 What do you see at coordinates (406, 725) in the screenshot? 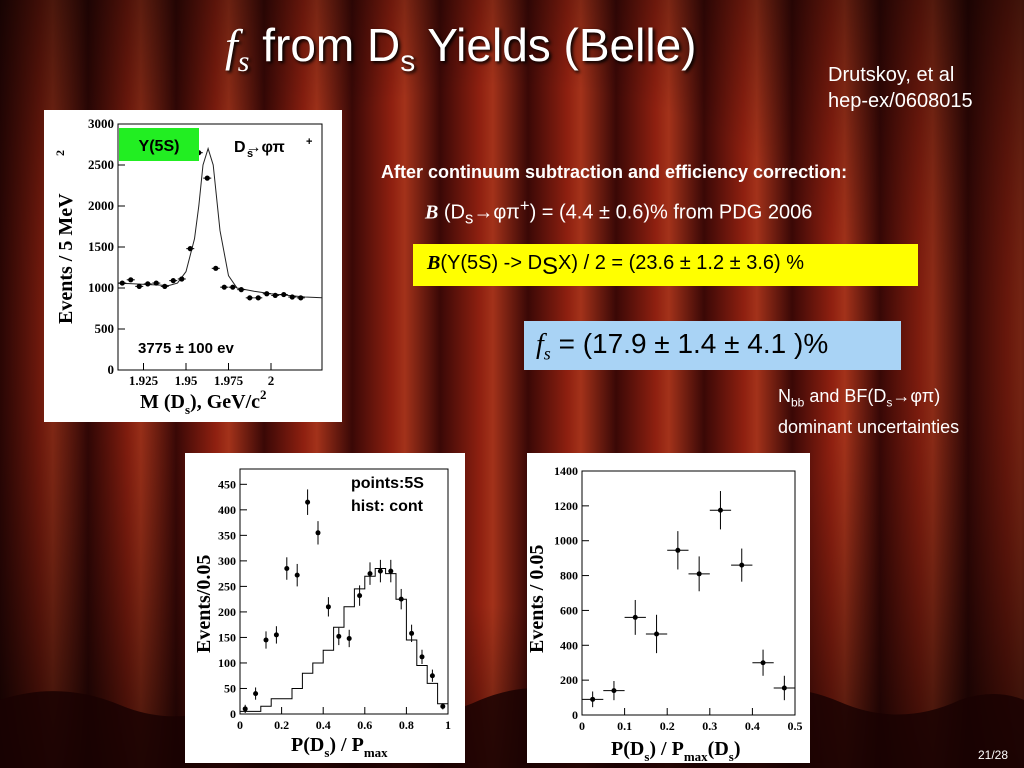
I see `x-tick-label: 0.8` at bounding box center [406, 725].